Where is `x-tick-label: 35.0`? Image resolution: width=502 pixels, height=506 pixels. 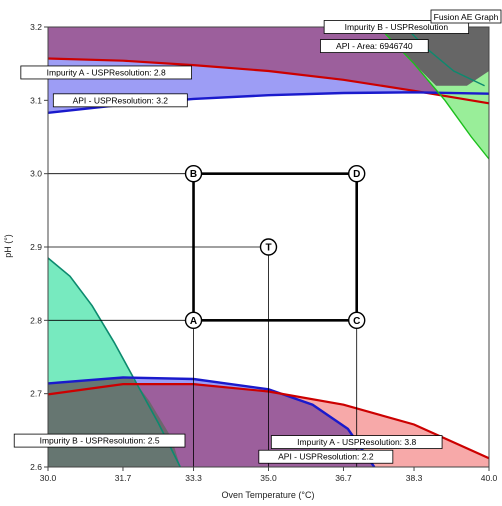 x-tick-label: 35.0 is located at coordinates (268, 478).